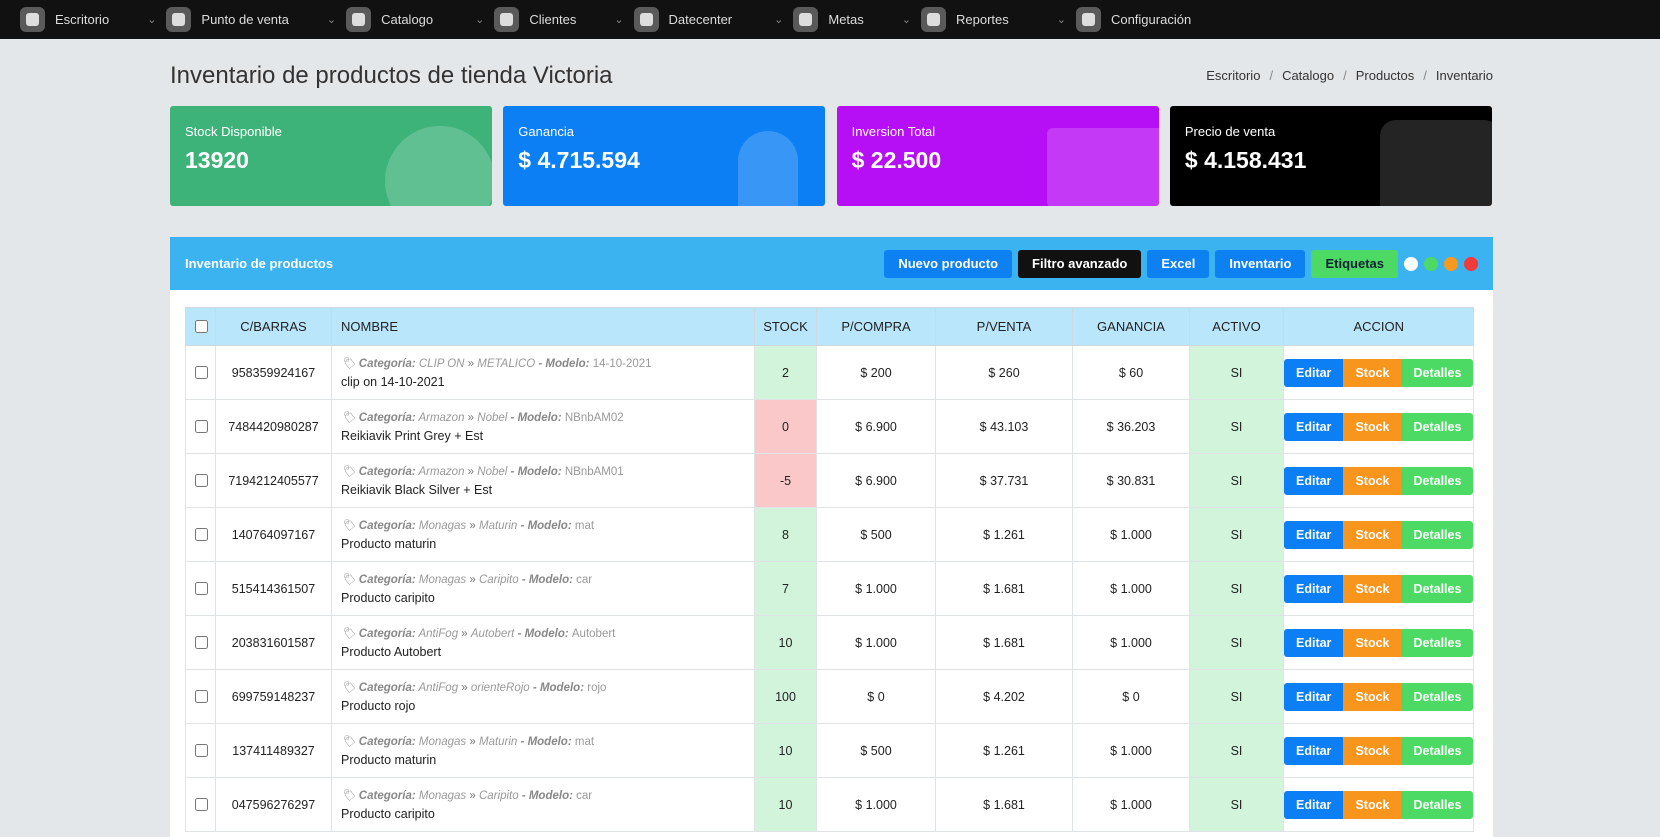  I want to click on nav-item: Escritorio, so click(64, 19).